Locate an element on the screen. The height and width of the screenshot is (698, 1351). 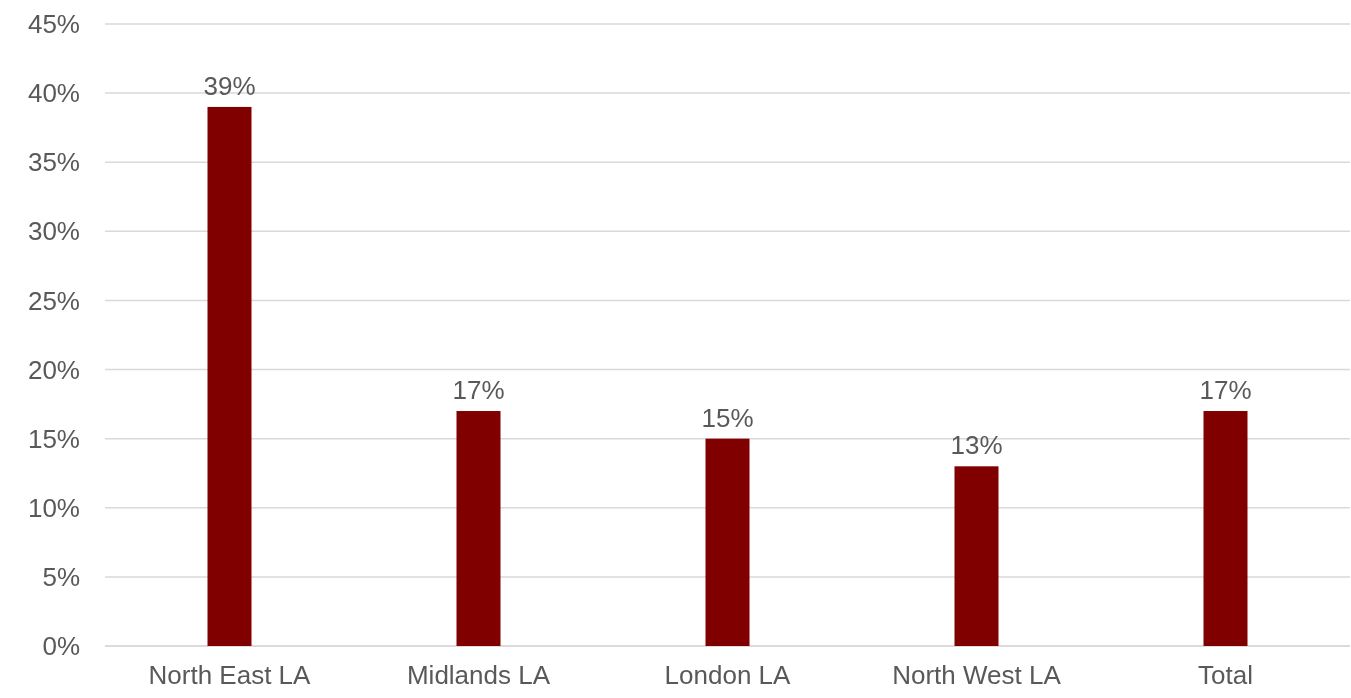
y-tick-label: 20% is located at coordinates (53, 369).